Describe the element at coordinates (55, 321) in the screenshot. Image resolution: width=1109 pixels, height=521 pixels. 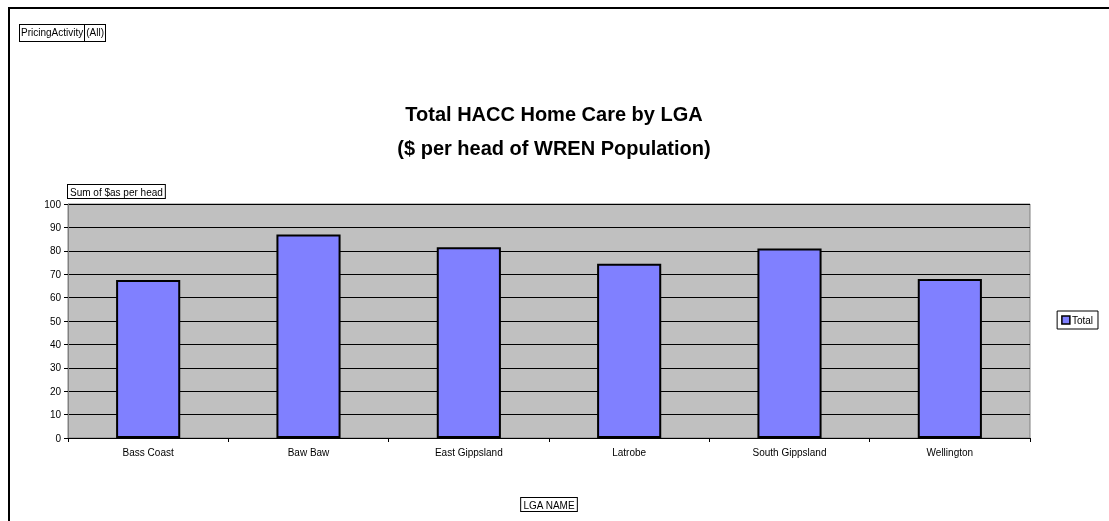
I see `y-tick-label: 50` at that location.